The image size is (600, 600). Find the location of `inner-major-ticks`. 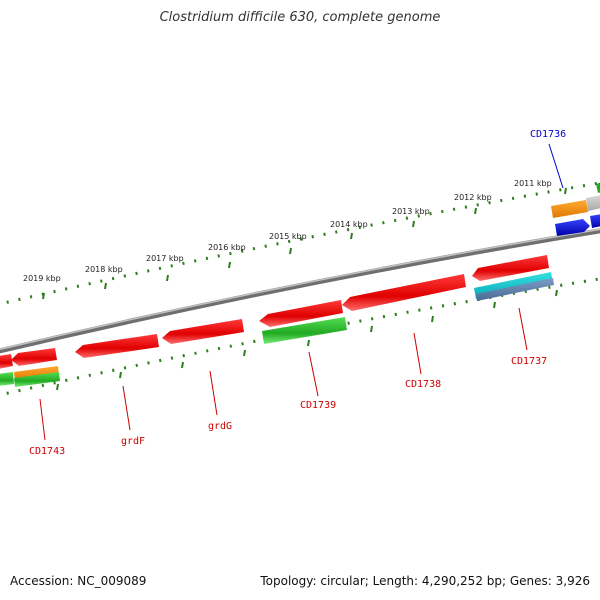

inner-major-ticks is located at coordinates (307, 340).